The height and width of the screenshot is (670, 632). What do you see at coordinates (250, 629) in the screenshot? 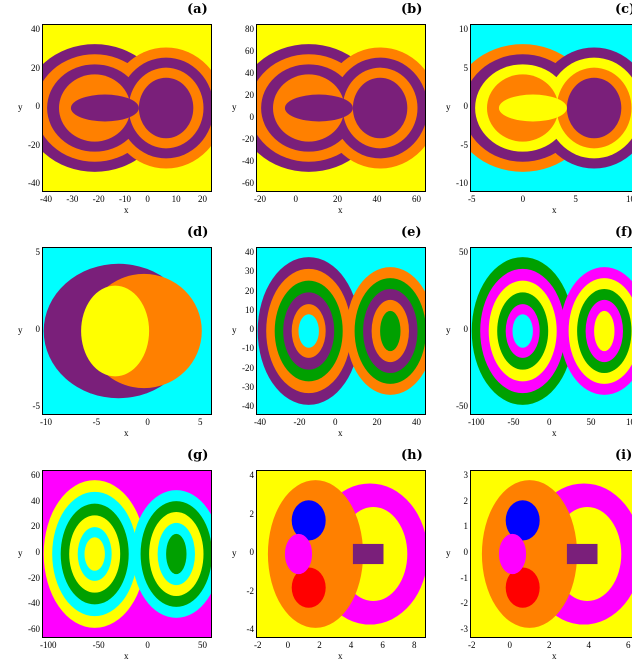
I see `y-tick-label: -4` at bounding box center [250, 629].